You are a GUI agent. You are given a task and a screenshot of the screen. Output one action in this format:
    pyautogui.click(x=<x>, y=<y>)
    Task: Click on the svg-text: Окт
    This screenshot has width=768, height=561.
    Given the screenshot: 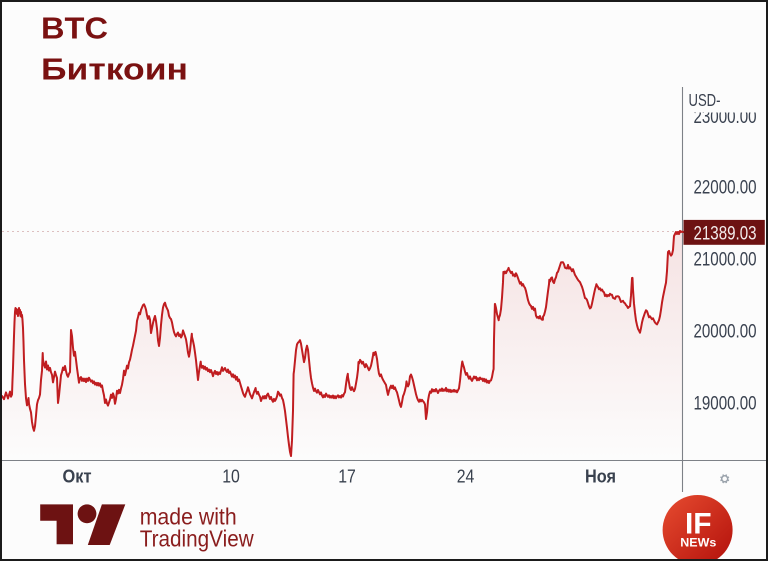 What is the action you would take?
    pyautogui.click(x=77, y=476)
    